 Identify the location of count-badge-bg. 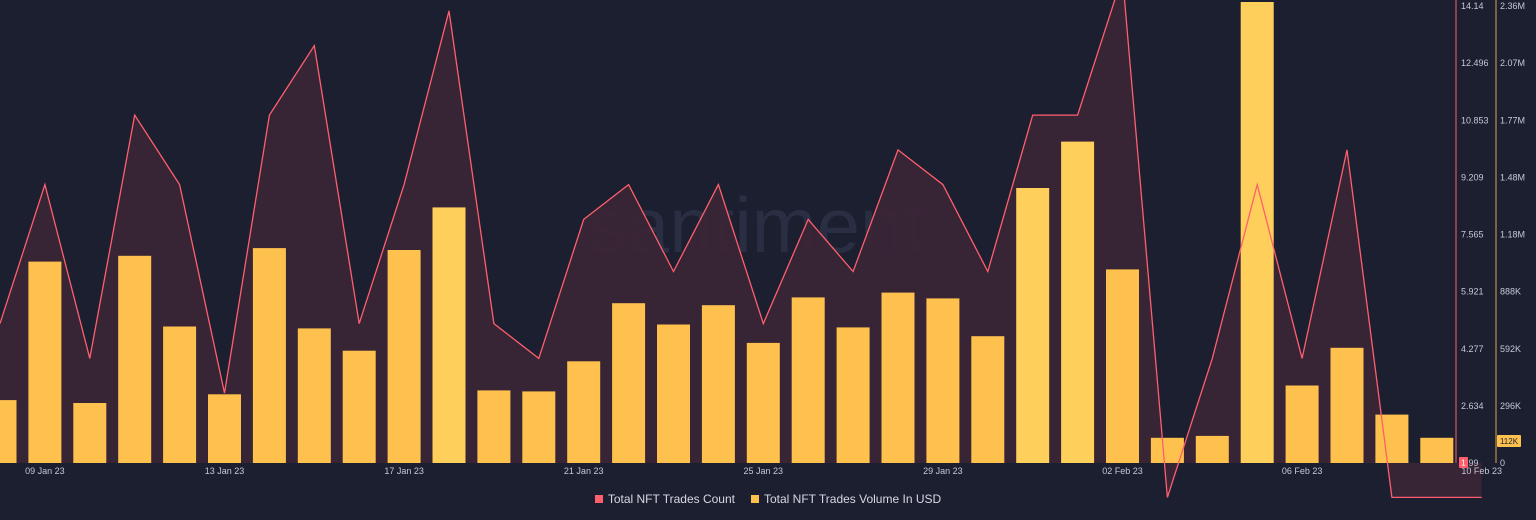
(1463, 462).